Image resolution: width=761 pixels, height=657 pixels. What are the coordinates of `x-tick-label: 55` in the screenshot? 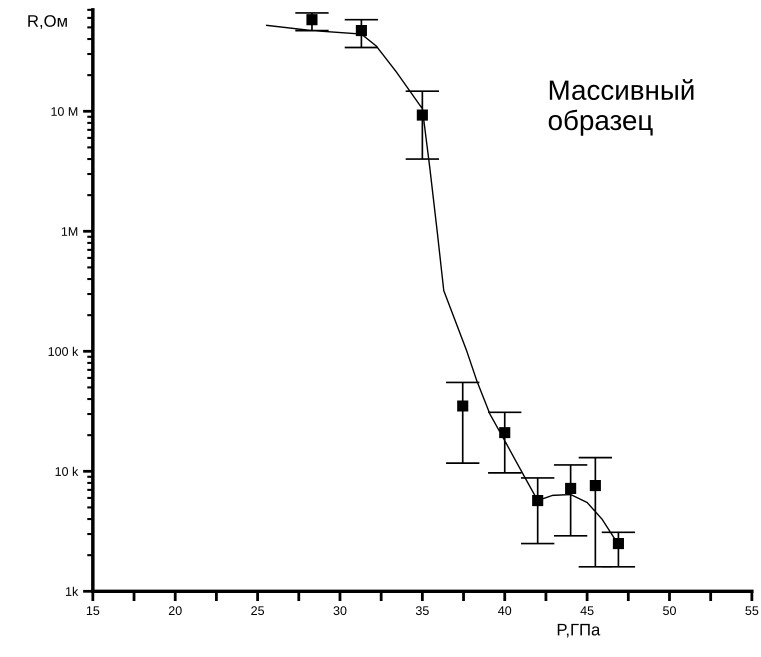 It's located at (751, 611).